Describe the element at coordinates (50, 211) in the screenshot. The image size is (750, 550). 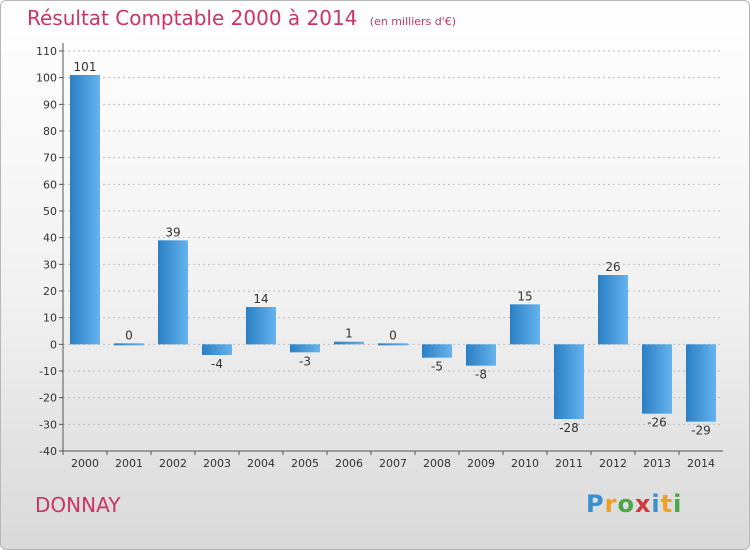
I see `y-tick-label: 50` at that location.